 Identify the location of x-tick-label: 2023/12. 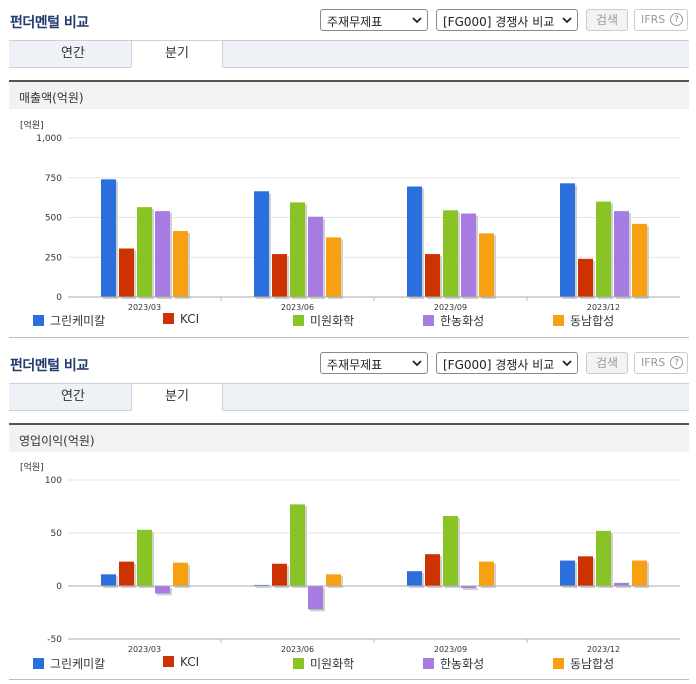
(603, 649).